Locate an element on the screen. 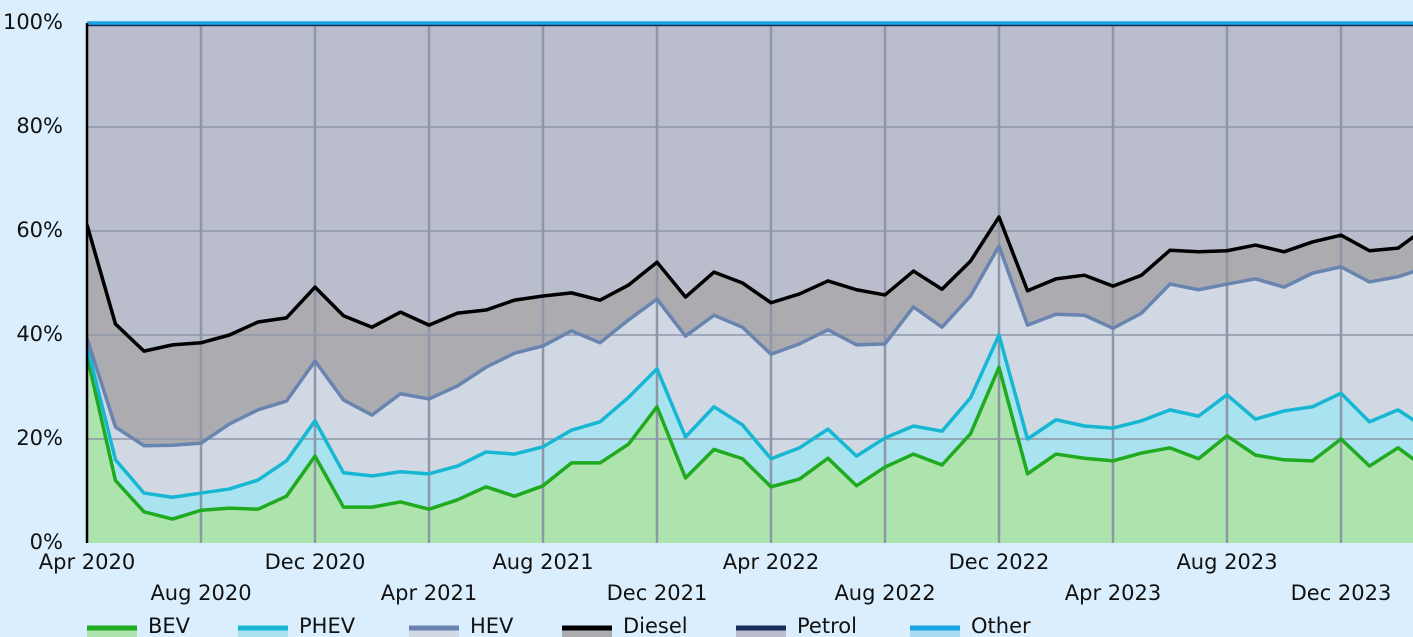  x-tick-label: Aug 2020 is located at coordinates (200, 593).